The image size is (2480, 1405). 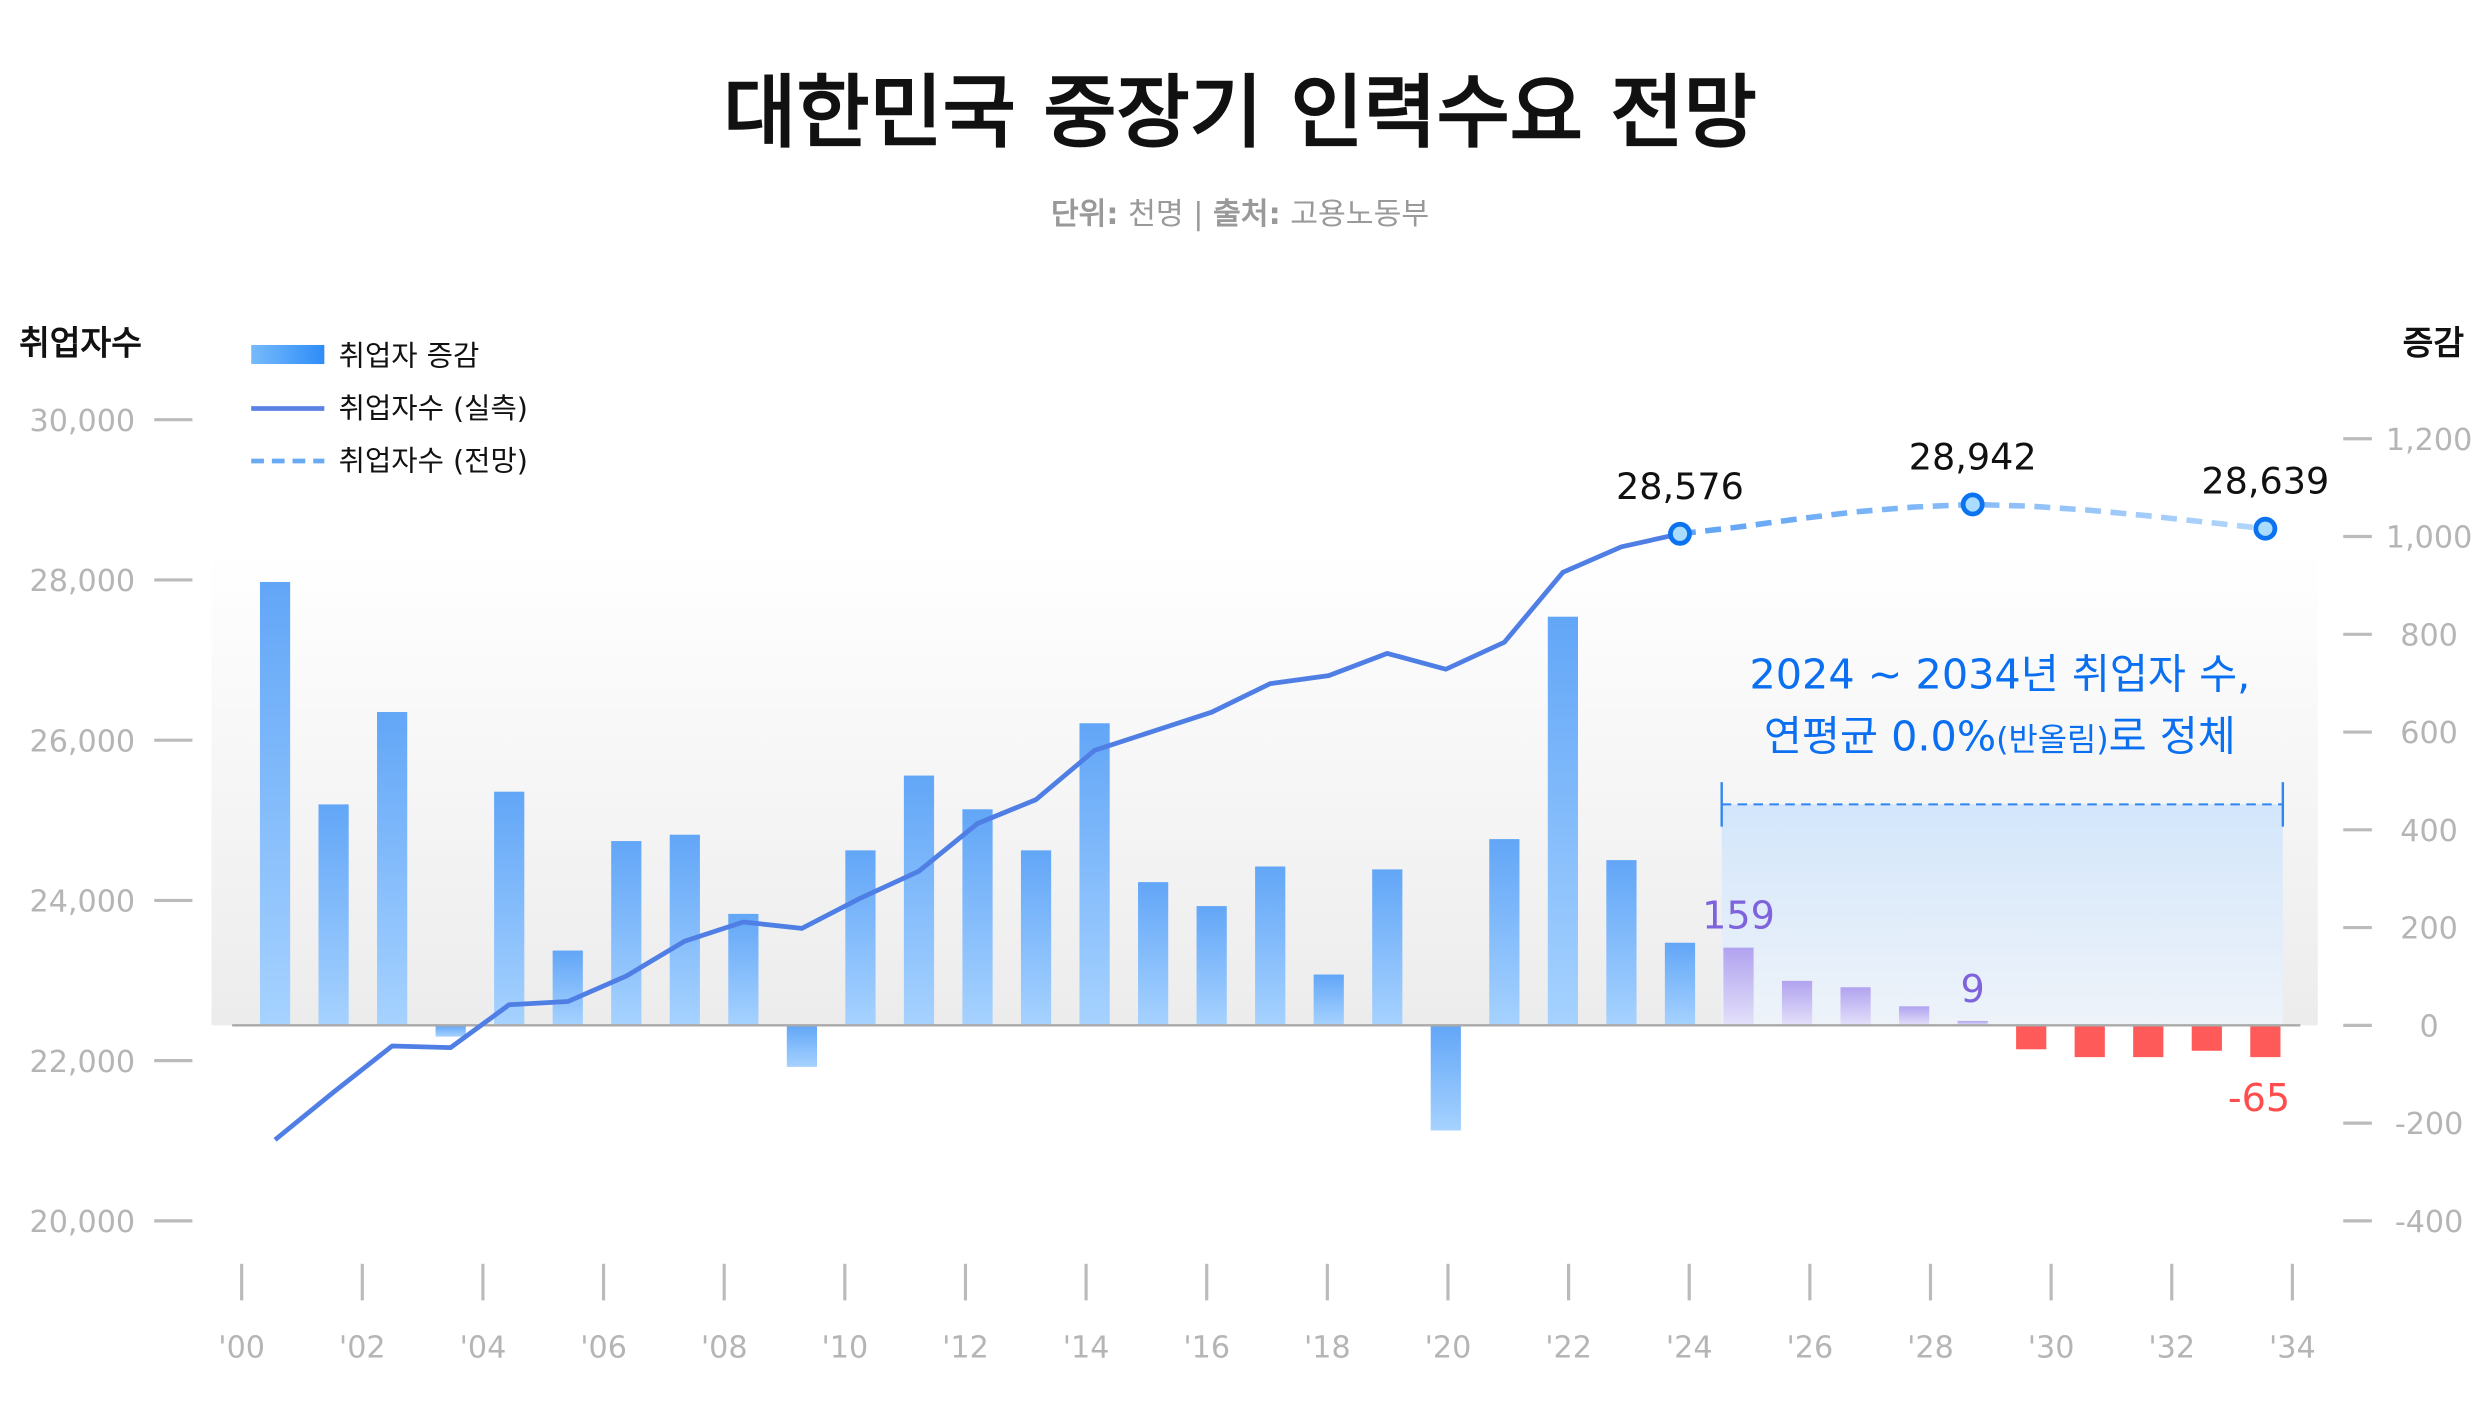 I want to click on bar-2019, so click(x=1387, y=947).